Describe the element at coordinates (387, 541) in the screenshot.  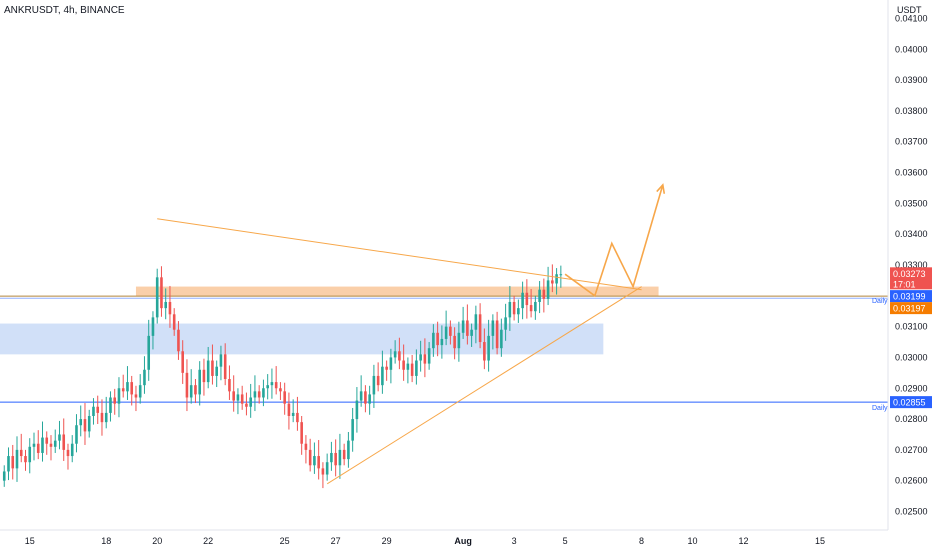
I see `x-tick-label: 29` at that location.